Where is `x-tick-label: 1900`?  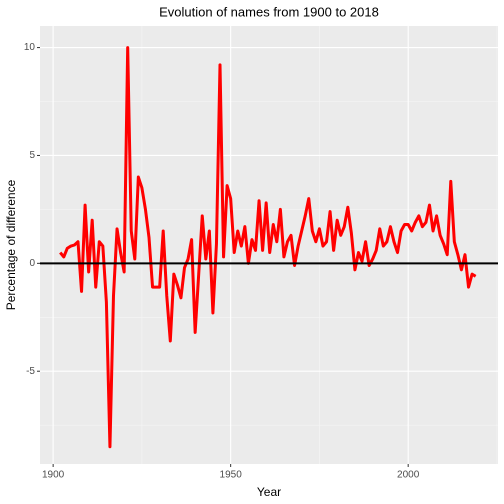 x-tick-label: 1900 is located at coordinates (53, 475).